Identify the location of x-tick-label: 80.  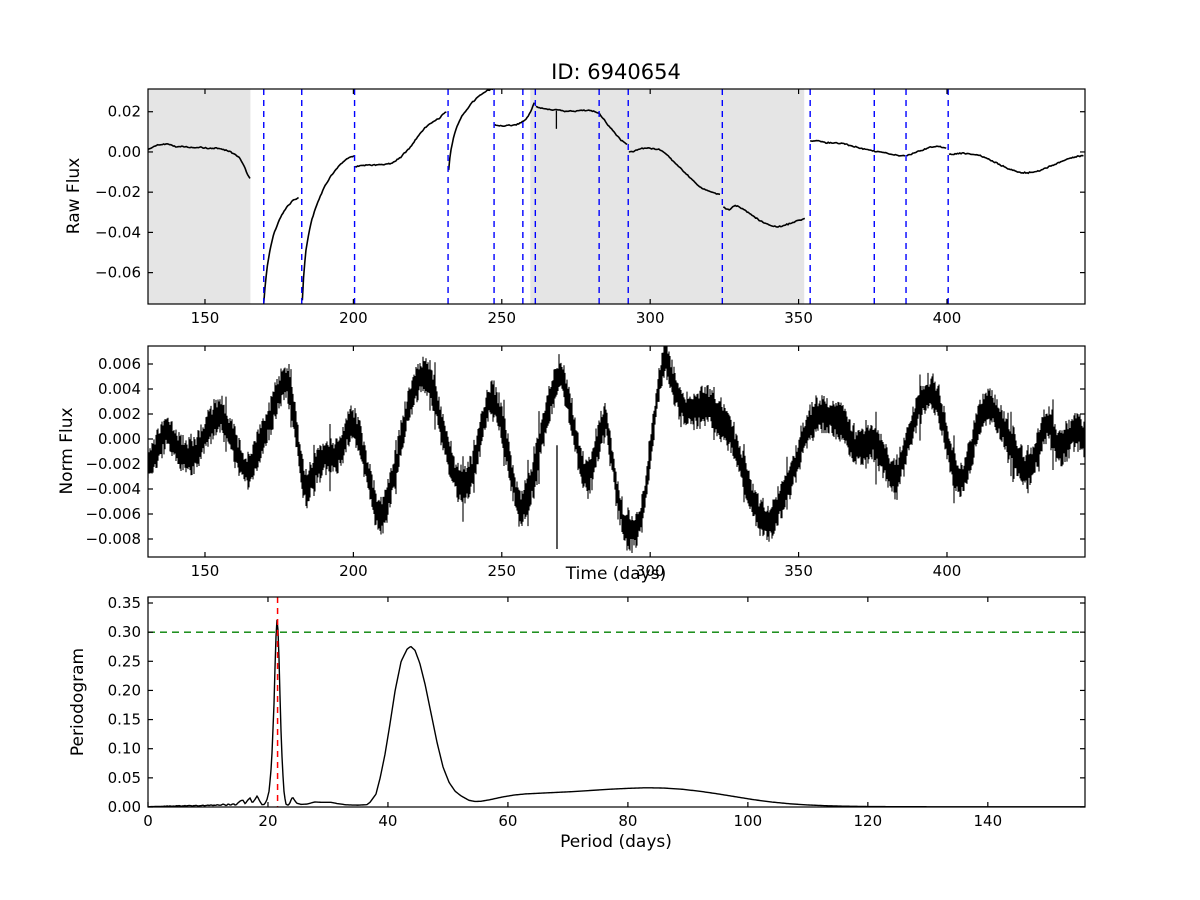
(627, 821).